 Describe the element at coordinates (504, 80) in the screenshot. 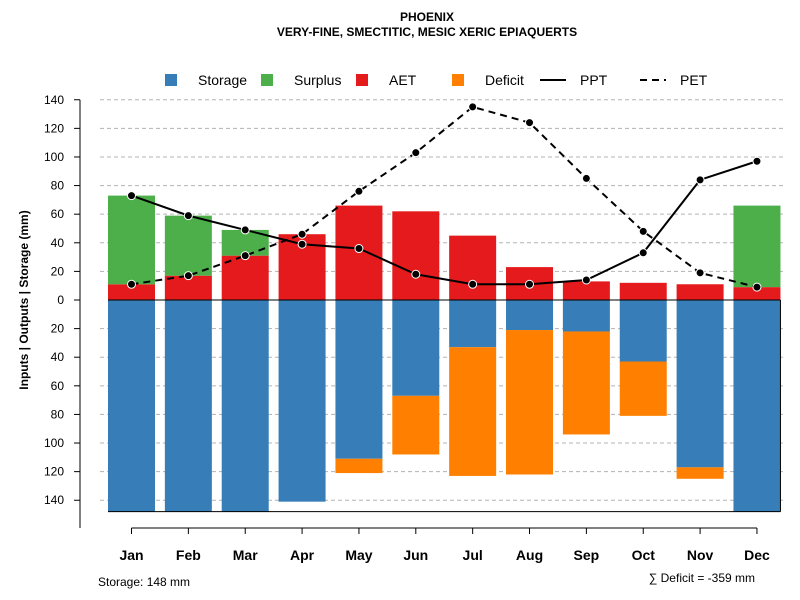

I see `legend-label-deficit: Deficit` at that location.